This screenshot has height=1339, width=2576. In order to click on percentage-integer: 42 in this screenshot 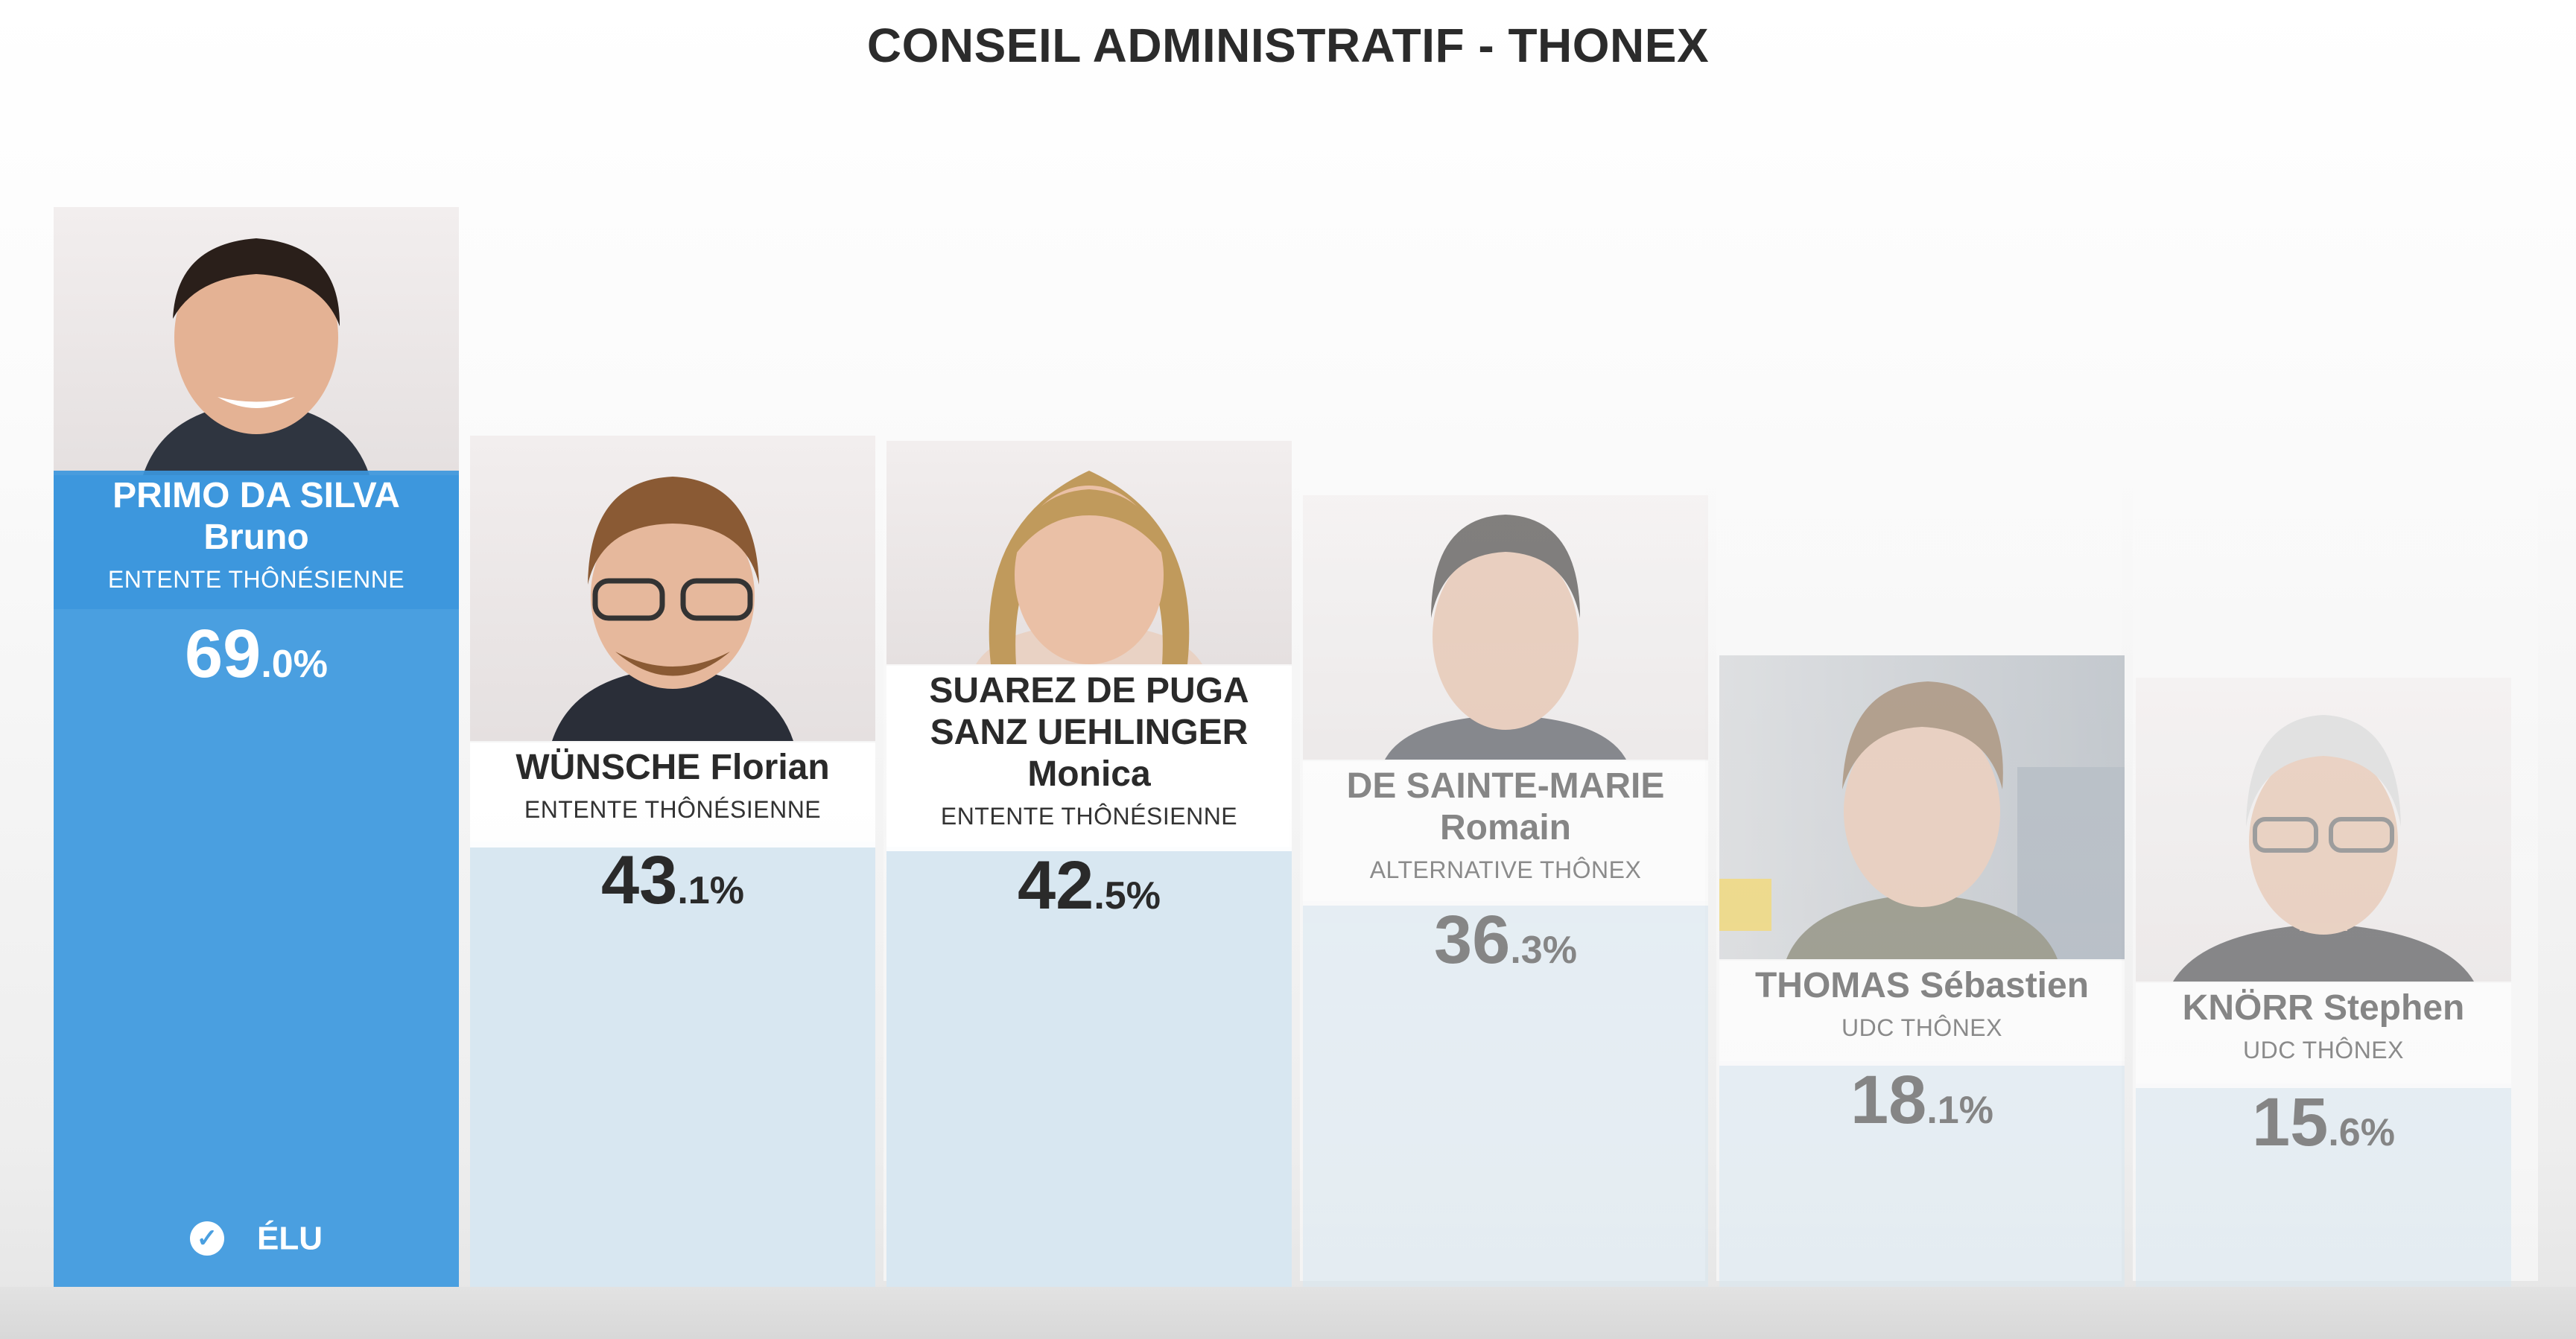, I will do `click(1056, 885)`.